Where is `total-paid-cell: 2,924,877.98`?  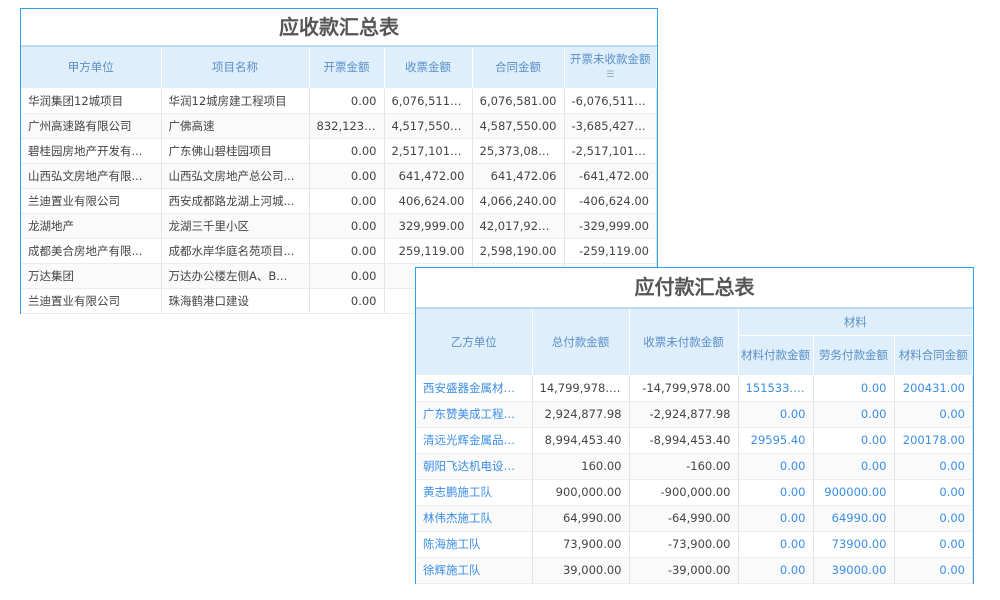 total-paid-cell: 2,924,877.98 is located at coordinates (581, 414).